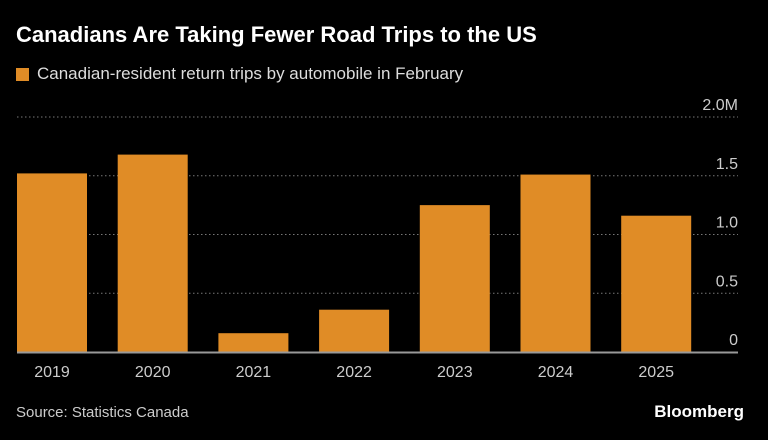  Describe the element at coordinates (656, 372) in the screenshot. I see `x-tick-label: 2025` at that location.